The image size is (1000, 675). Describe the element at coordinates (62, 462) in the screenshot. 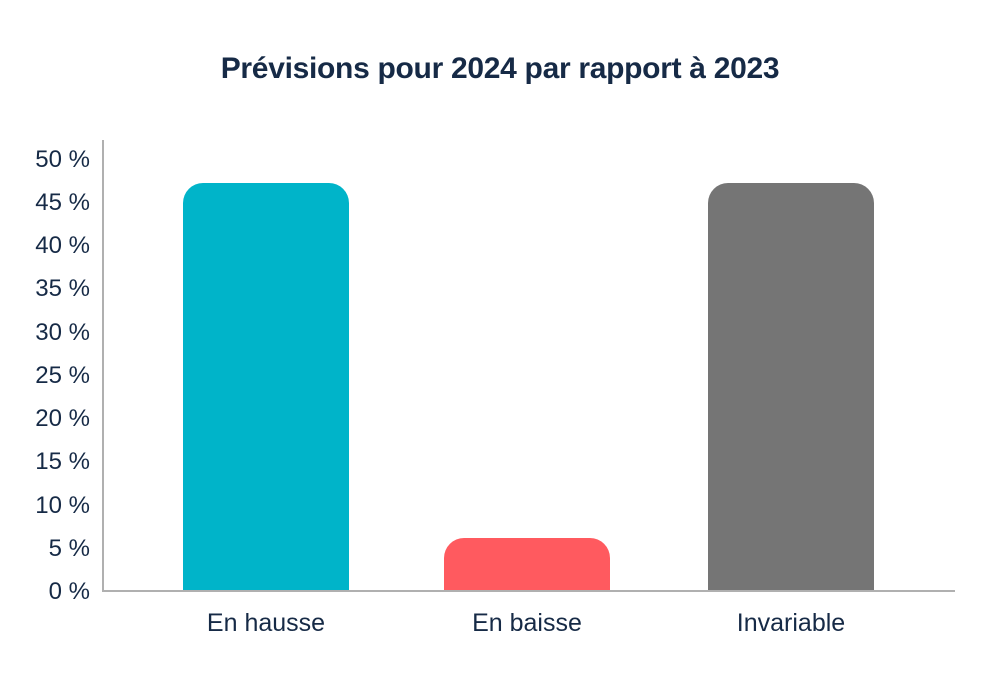

I see `y-tick-label: 15 %` at that location.